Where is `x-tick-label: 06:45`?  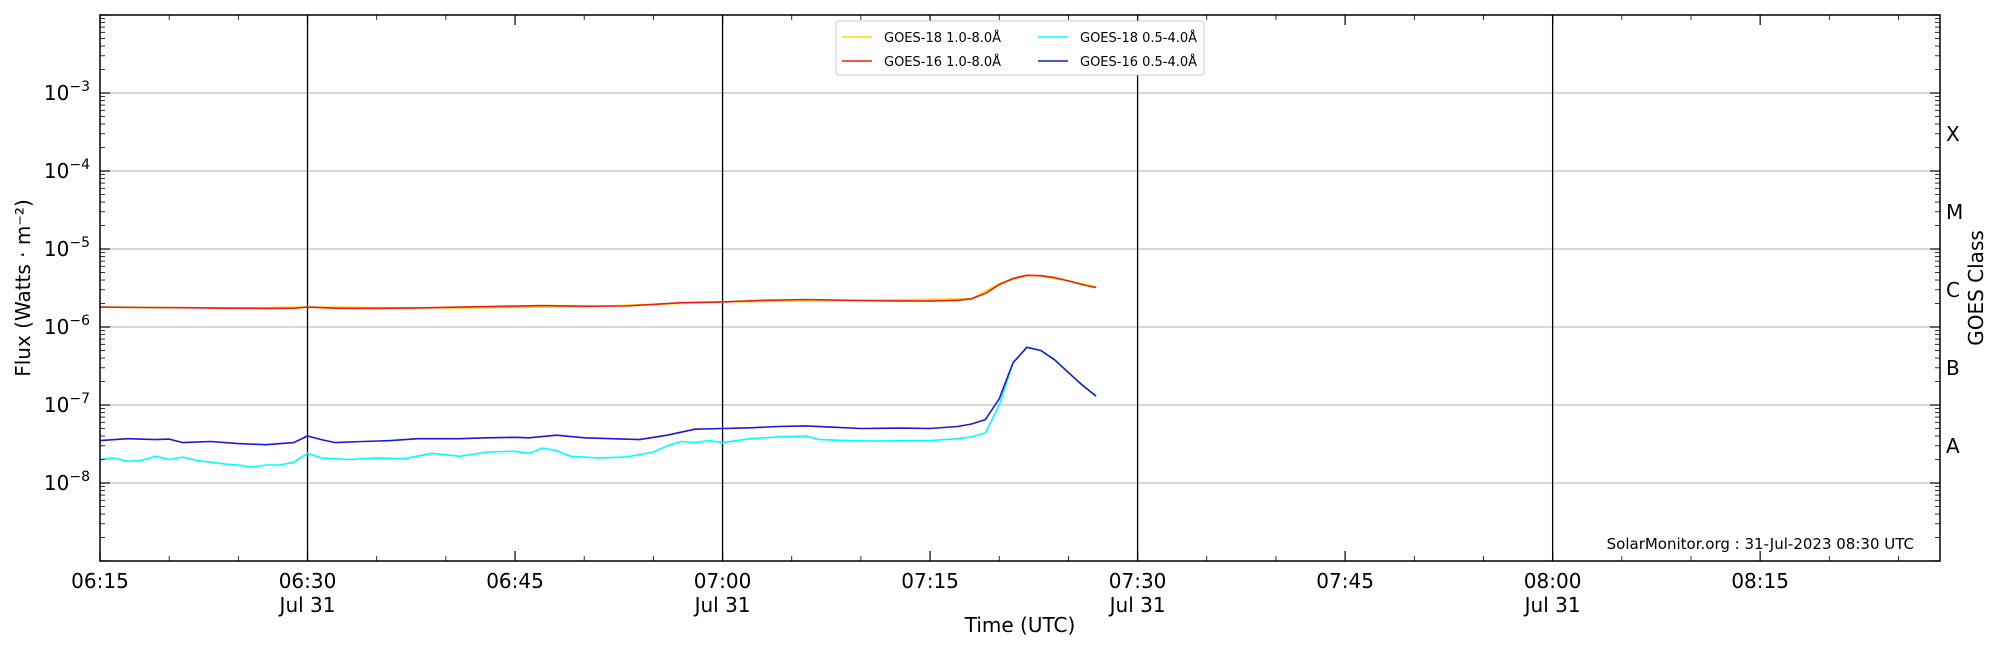
x-tick-label: 06:45 is located at coordinates (515, 581).